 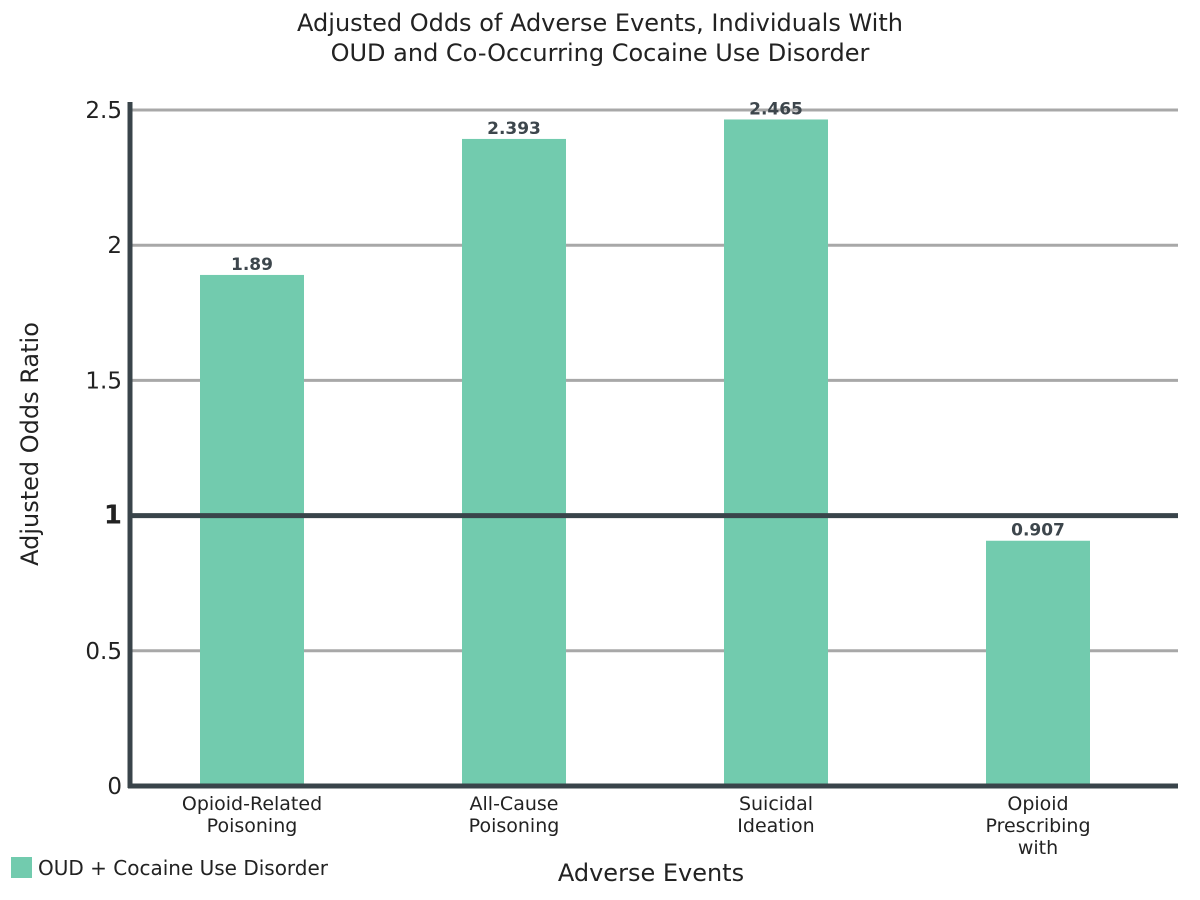 What do you see at coordinates (252, 815) in the screenshot?
I see `x-tick-label: Opioid-Related Poisoning` at bounding box center [252, 815].